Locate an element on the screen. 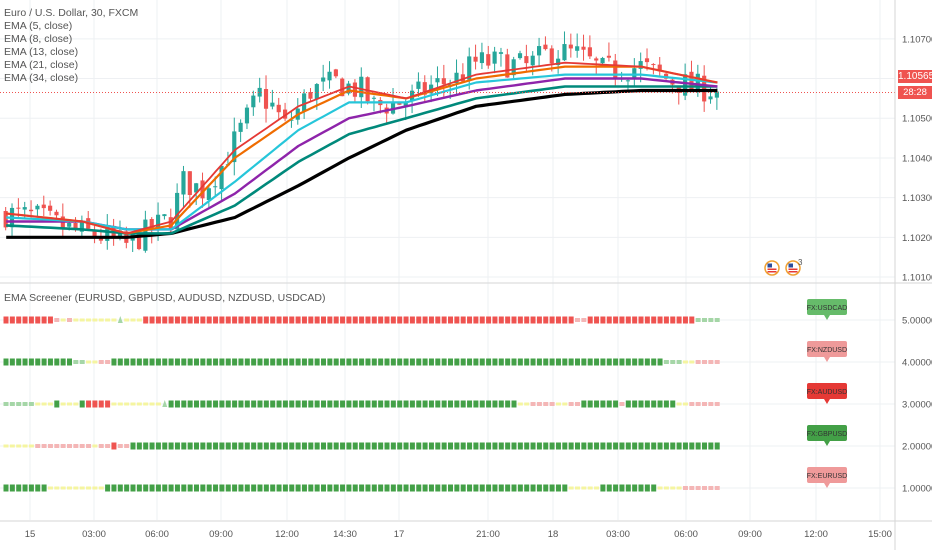  legend-ema8: EMA (8, close) is located at coordinates (38, 39).